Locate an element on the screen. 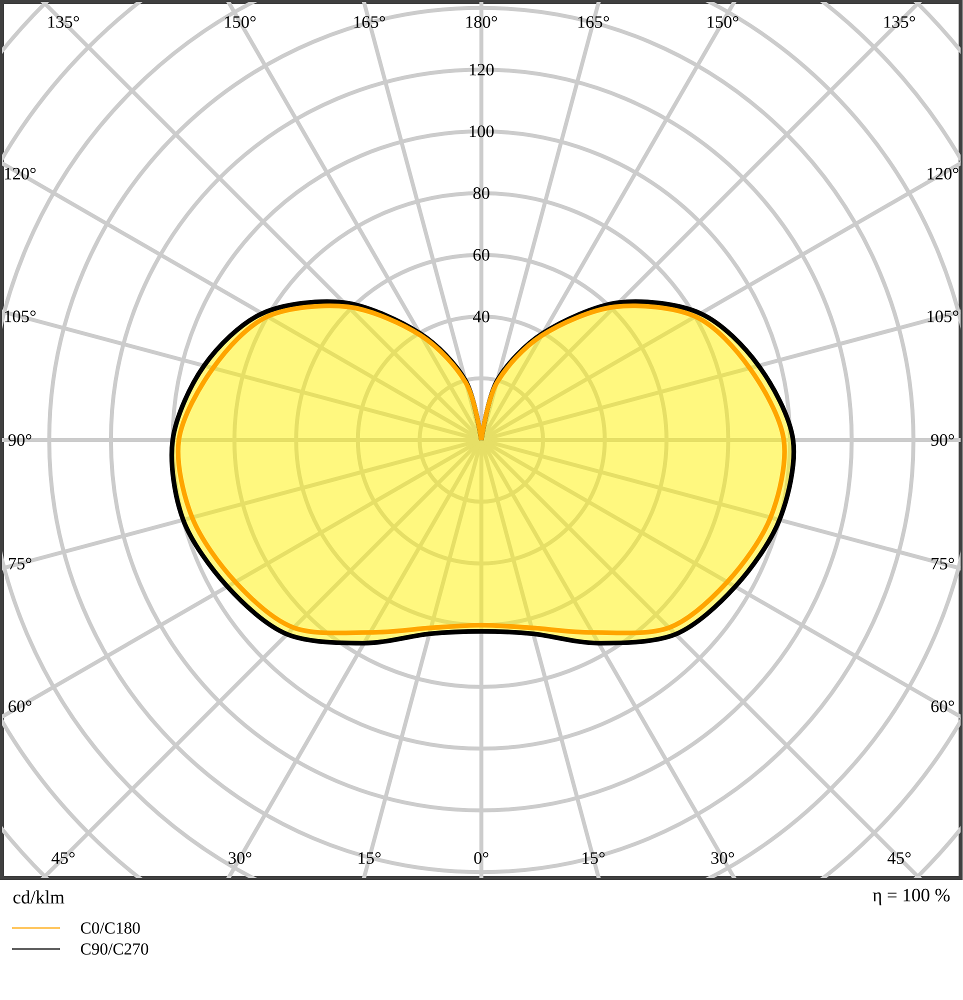 The height and width of the screenshot is (1000, 963). legend-label: C90/C270 is located at coordinates (114, 949).